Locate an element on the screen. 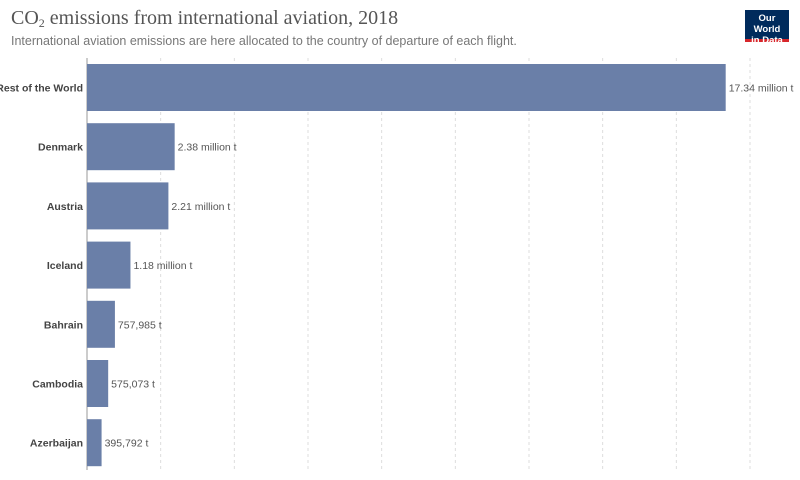 The image size is (800, 480). logo-line-2: in Data is located at coordinates (767, 40).